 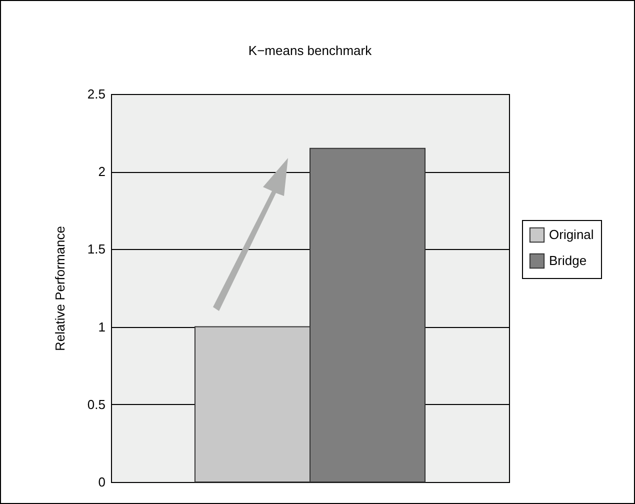 What do you see at coordinates (571, 234) in the screenshot?
I see `legend-label: Original` at bounding box center [571, 234].